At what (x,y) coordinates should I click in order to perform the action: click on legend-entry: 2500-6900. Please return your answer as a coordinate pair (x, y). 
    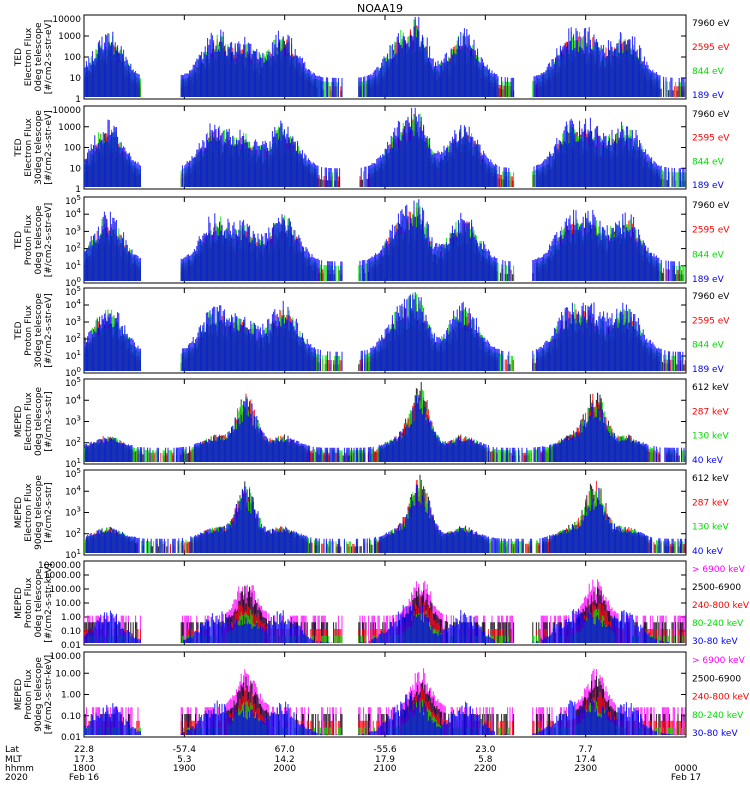
    Looking at the image, I should click on (716, 588).